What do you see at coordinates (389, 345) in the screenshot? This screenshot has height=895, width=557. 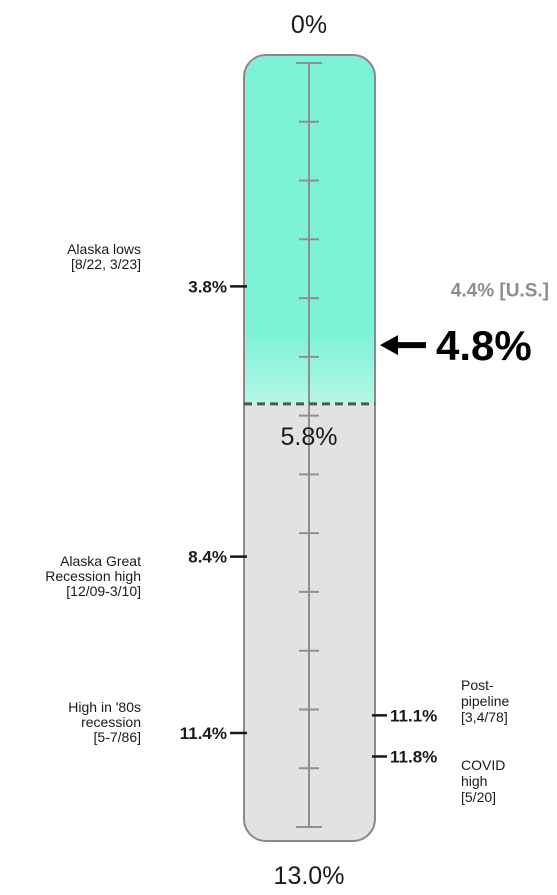 I see `pointer-arrowhead` at bounding box center [389, 345].